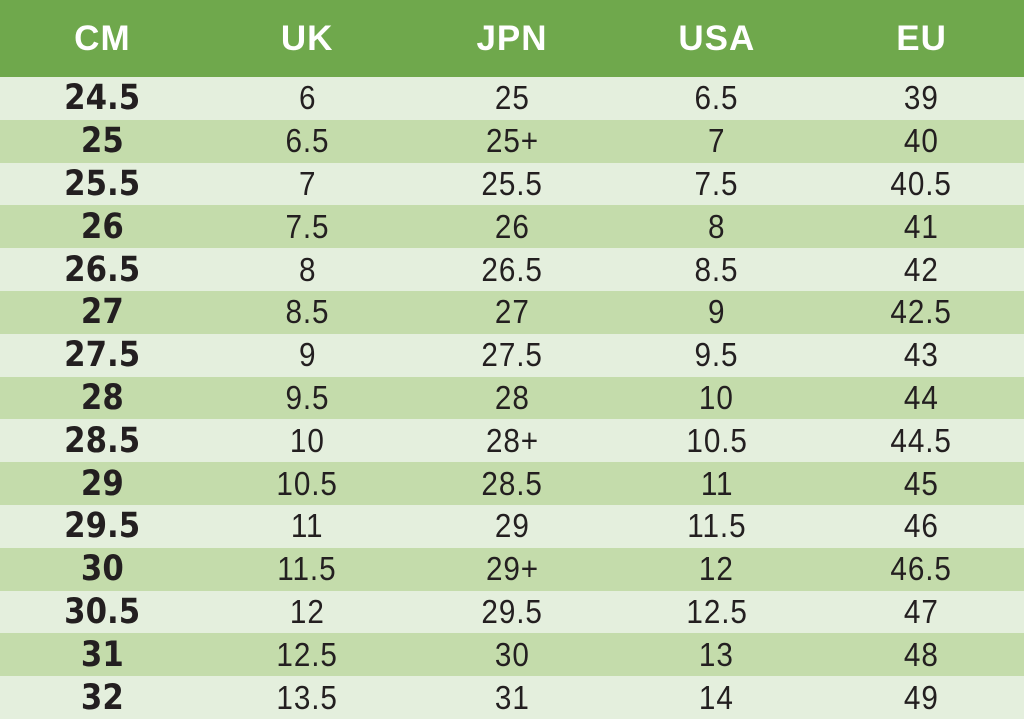  I want to click on size-value: 8, so click(717, 226).